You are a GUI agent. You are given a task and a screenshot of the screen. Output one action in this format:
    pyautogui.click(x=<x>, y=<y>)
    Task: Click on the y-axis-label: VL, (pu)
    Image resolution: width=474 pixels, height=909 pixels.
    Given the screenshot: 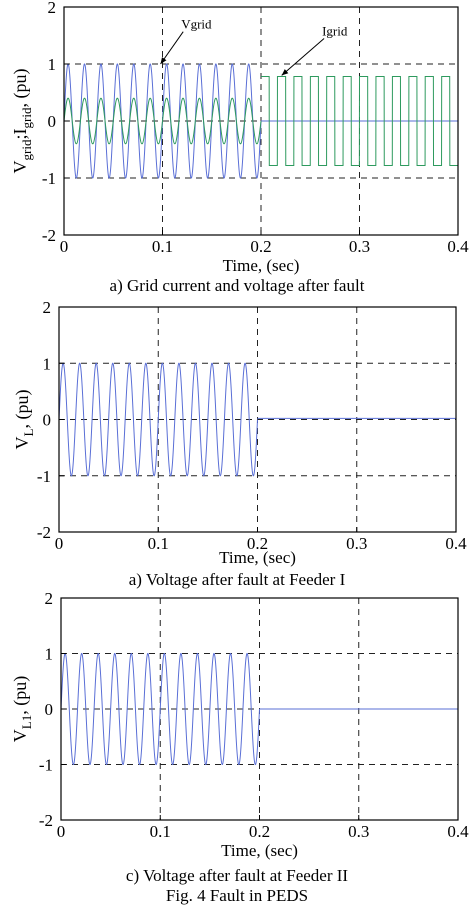 What is the action you would take?
    pyautogui.click(x=24, y=420)
    